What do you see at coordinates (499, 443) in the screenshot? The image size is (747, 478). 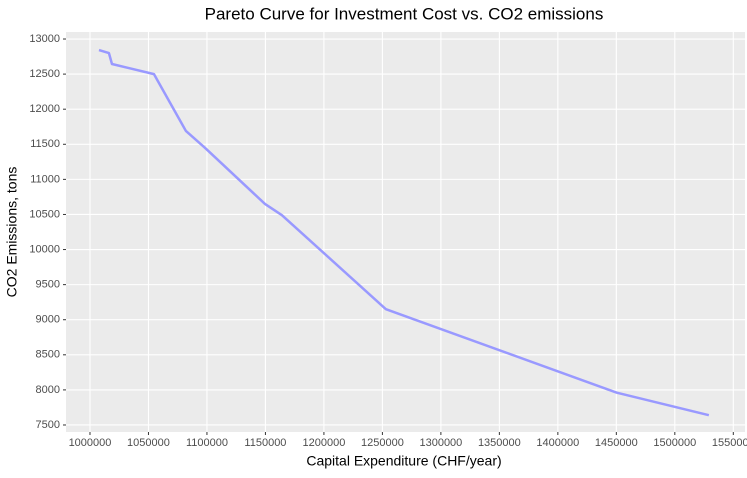 I see `x-tick-label: 1350000` at bounding box center [499, 443].